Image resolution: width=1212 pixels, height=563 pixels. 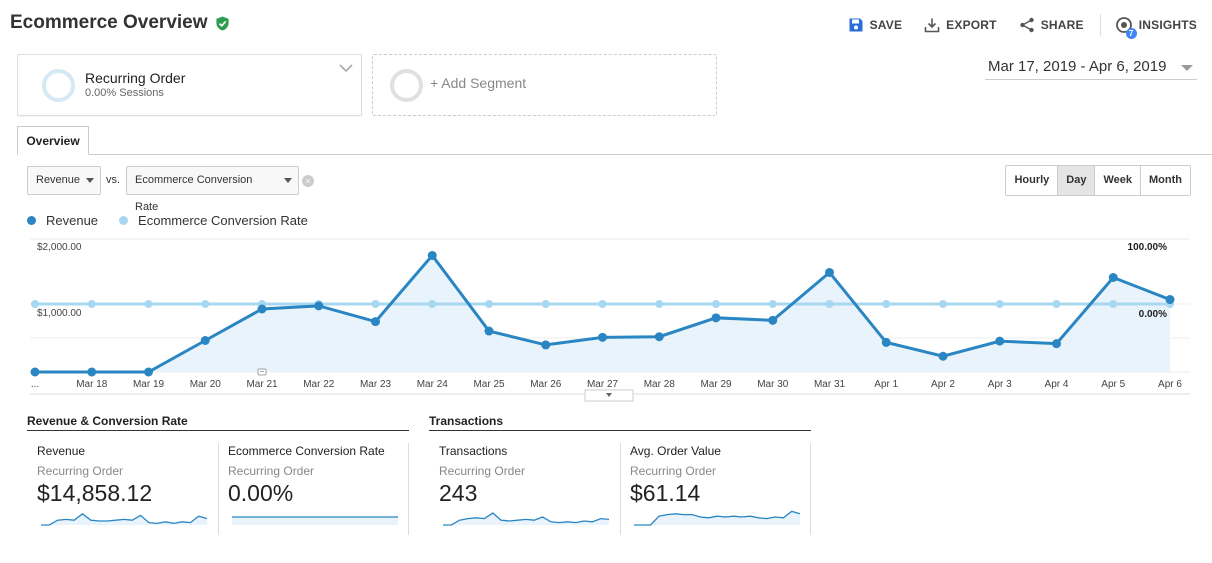 I want to click on card-value: 243, so click(x=458, y=493).